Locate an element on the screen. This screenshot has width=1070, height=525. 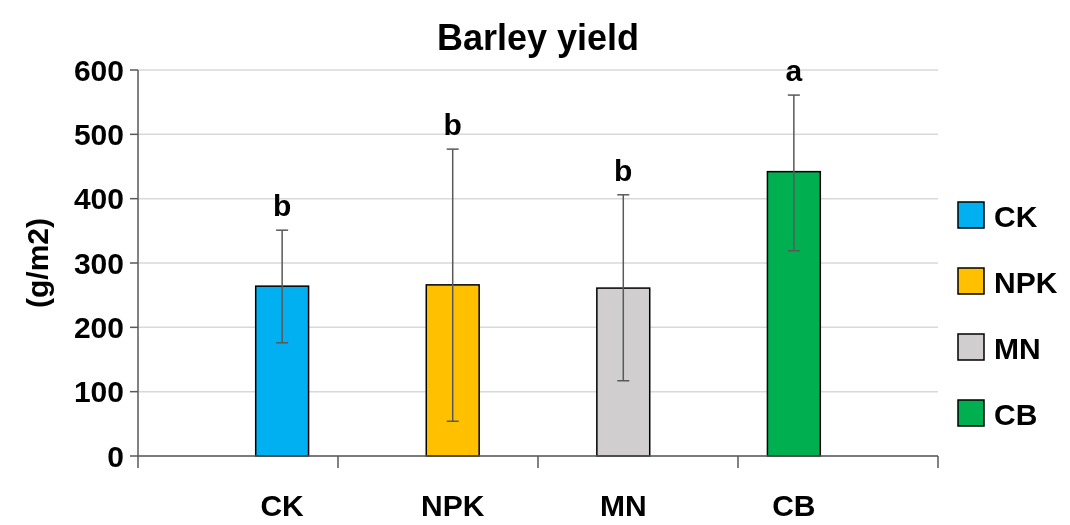
y-axis-title: (g/m2) is located at coordinates (37, 263).